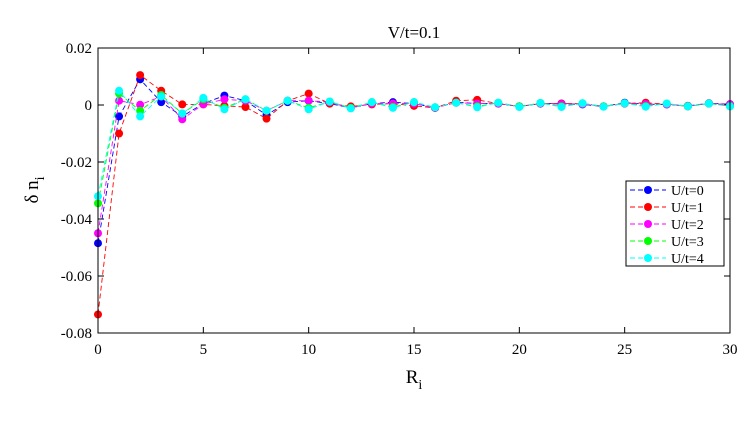 The image size is (747, 421). Describe the element at coordinates (40, 178) in the screenshot. I see `y-axis-label-sub: i` at that location.